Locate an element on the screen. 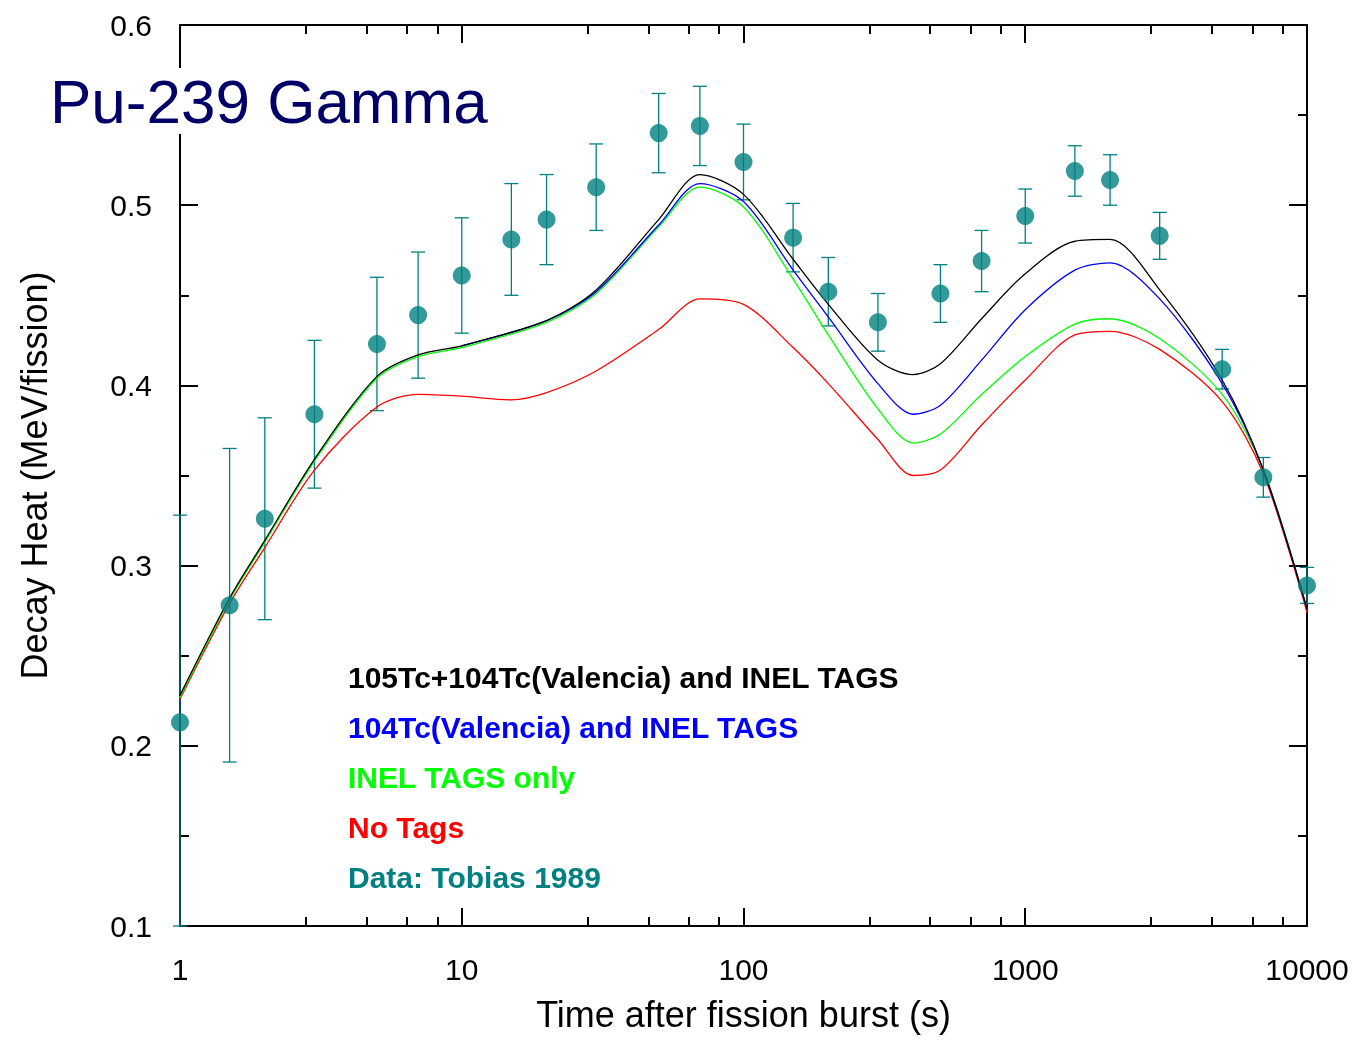 The image size is (1353, 1057). text: 105Tc+104Tc(Valencia) and INEL TAGS is located at coordinates (623, 677).